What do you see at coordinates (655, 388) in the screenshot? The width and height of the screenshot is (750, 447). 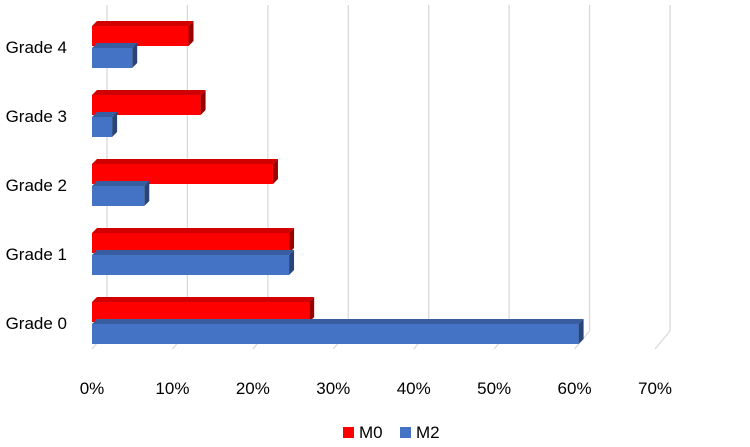 I see `x-tick-label: 70%` at bounding box center [655, 388].